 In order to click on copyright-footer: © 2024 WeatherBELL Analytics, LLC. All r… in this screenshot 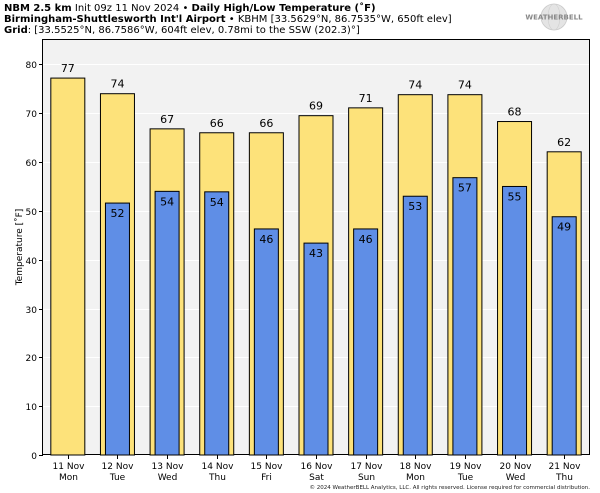, I will do `click(449, 488)`.